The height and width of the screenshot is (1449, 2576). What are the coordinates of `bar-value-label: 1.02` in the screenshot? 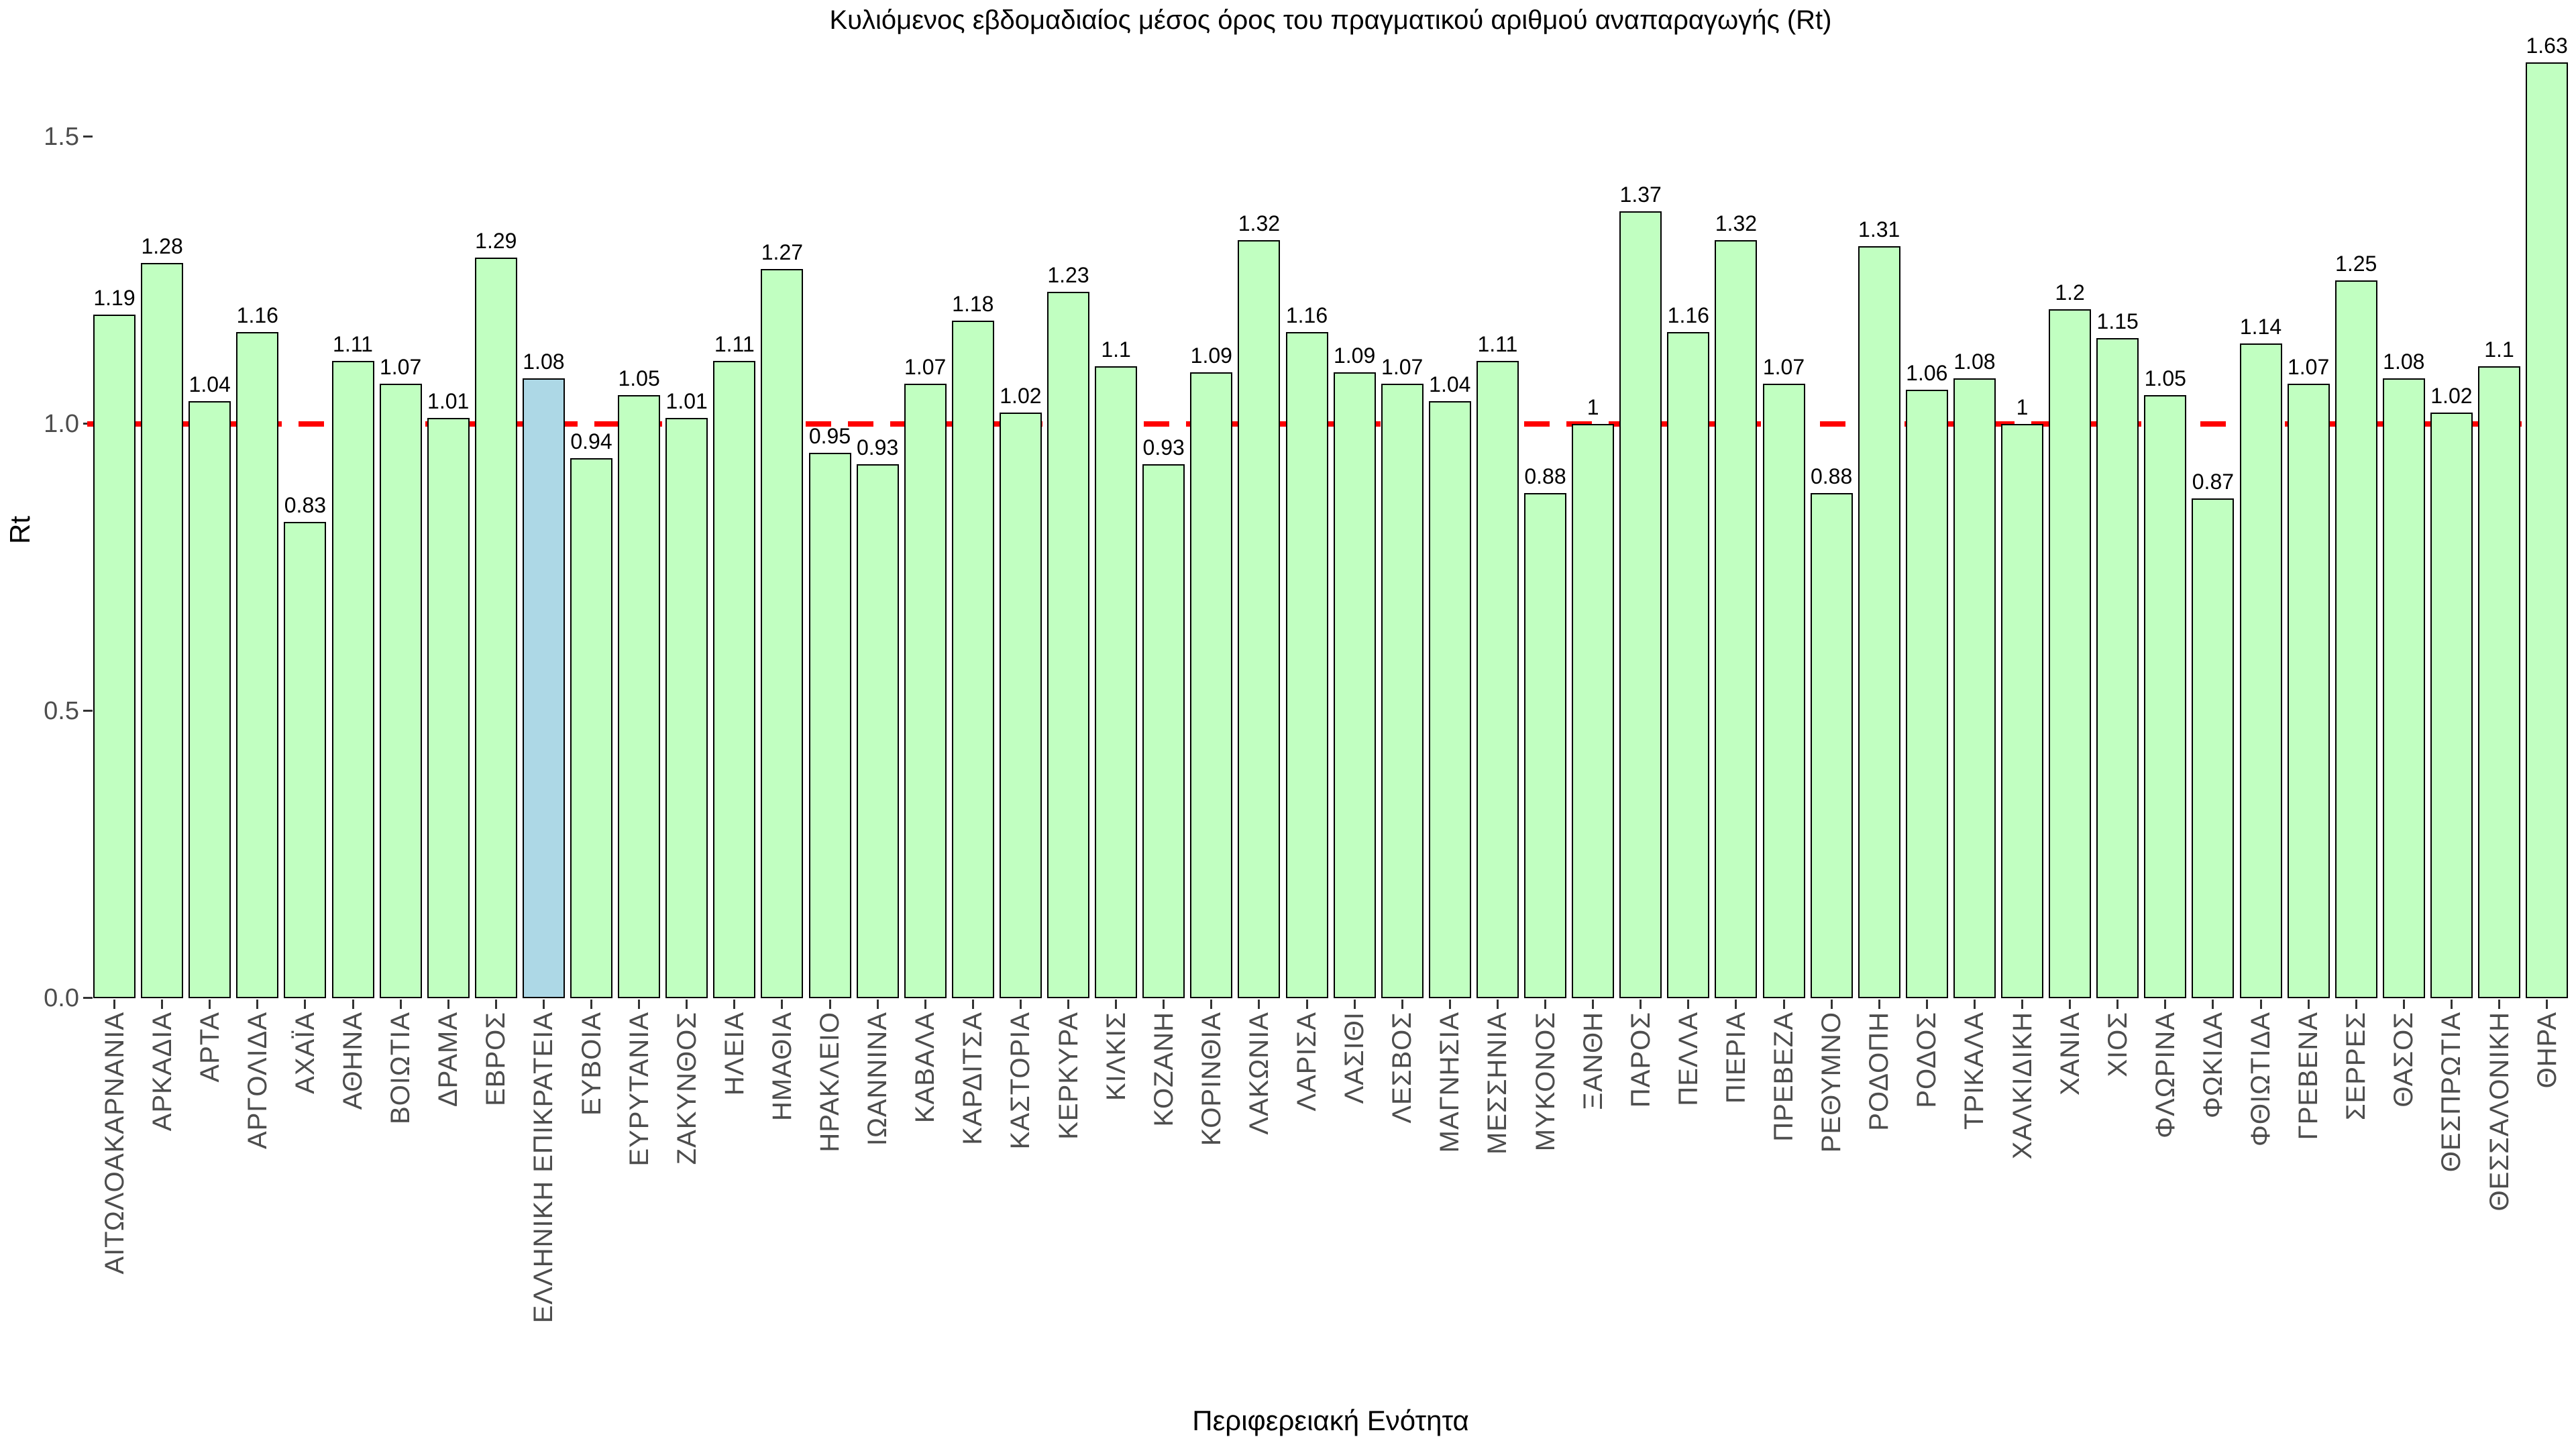 It's located at (2451, 395).